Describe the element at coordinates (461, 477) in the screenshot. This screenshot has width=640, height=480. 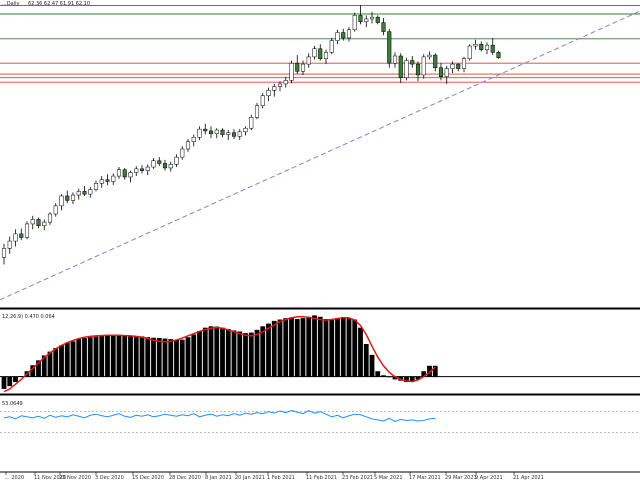
I see `date-label-13: 29 Mar 2021` at that location.